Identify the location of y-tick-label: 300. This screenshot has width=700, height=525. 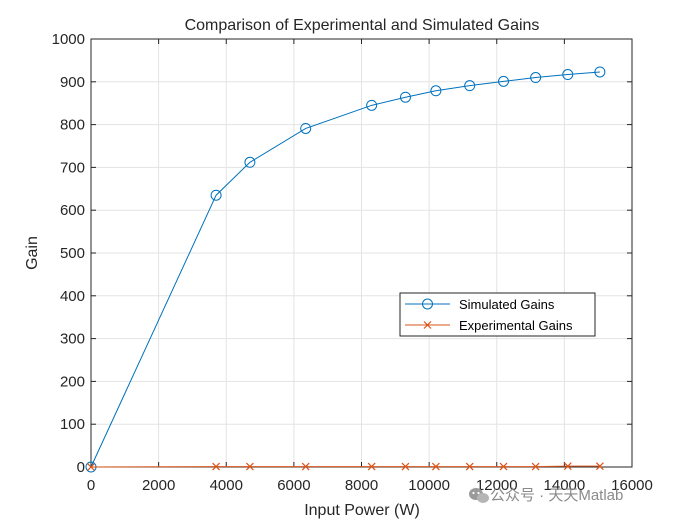
(72, 339).